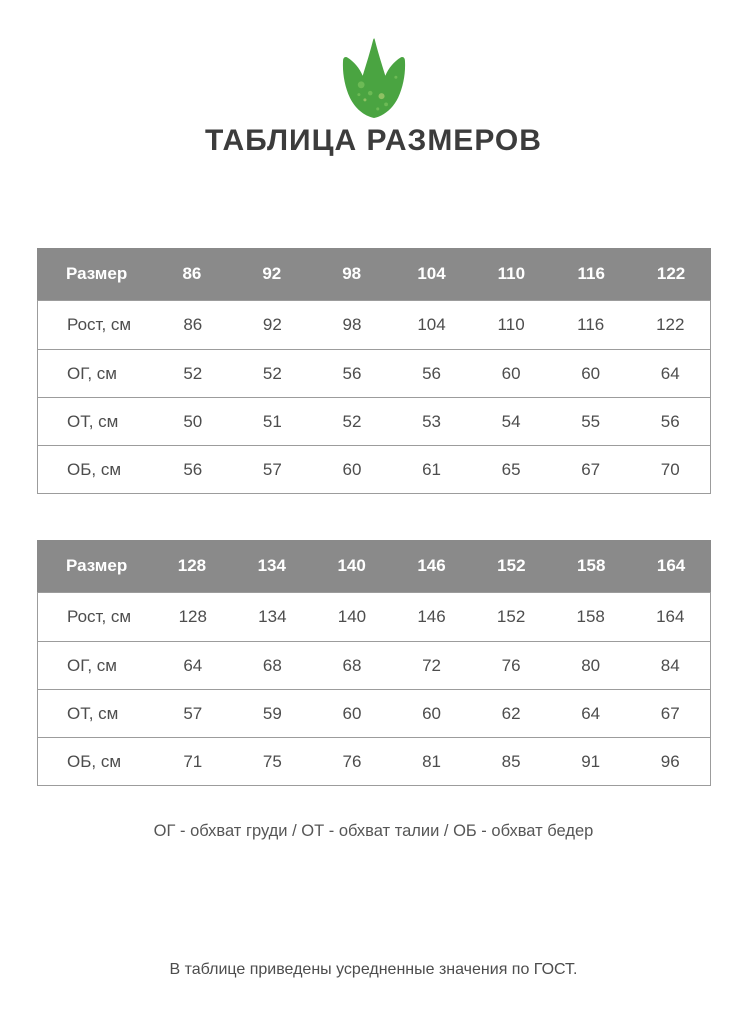 This screenshot has height=1024, width=747. Describe the element at coordinates (431, 616) in the screenshot. I see `table-cell: 146` at that location.